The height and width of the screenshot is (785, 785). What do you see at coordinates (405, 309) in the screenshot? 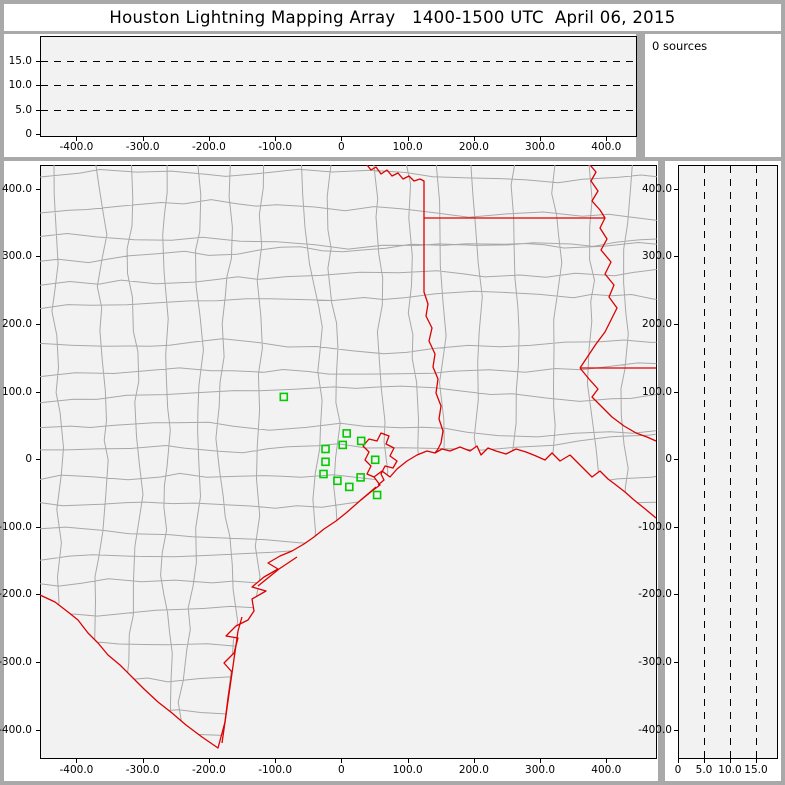
I see `red-river-border` at bounding box center [405, 309].